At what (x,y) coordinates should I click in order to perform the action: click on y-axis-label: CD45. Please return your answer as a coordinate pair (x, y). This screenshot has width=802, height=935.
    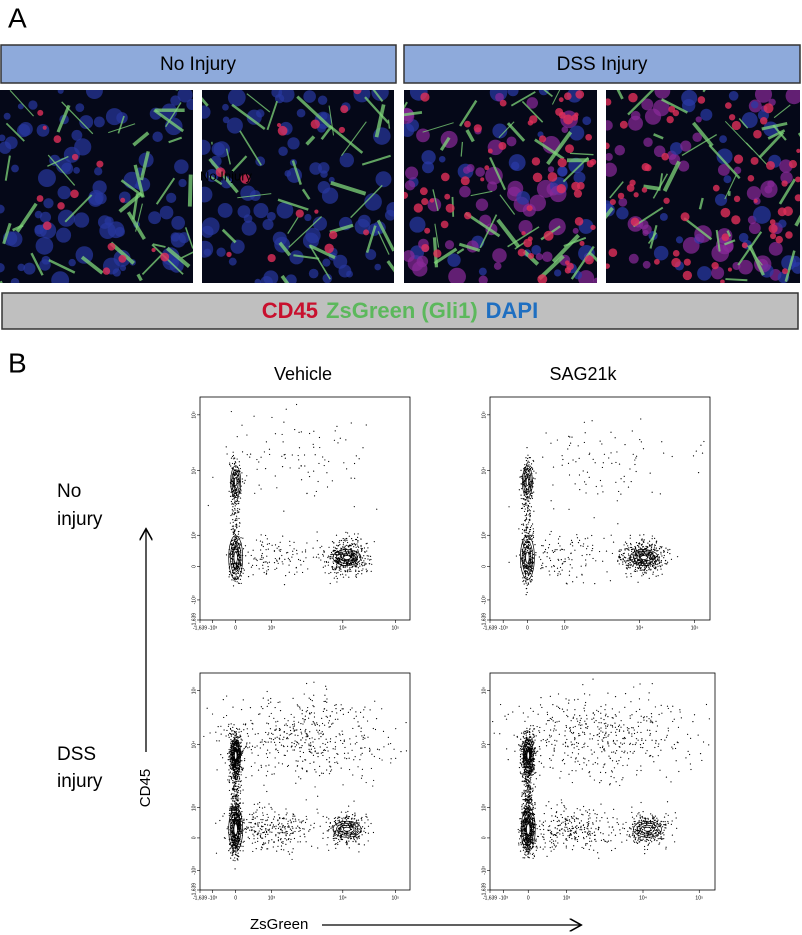
    Looking at the image, I should click on (145, 788).